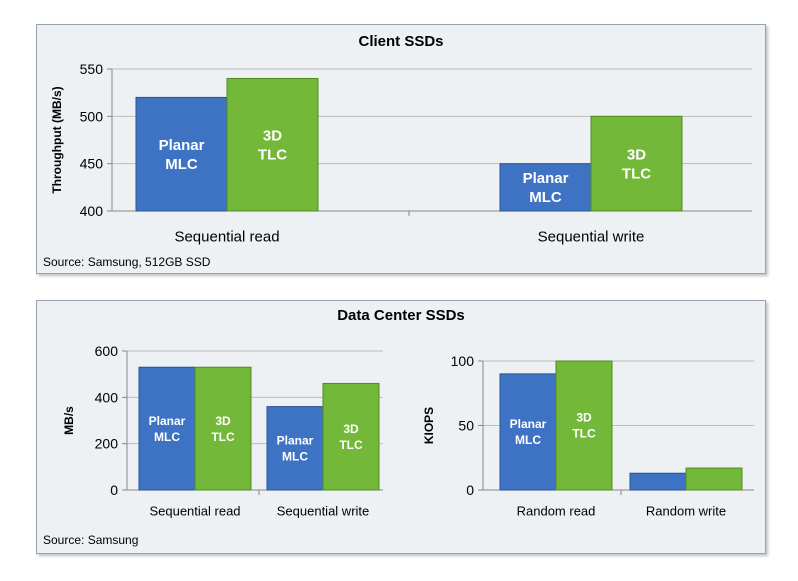  I want to click on y-tick-label: 100, so click(463, 361).